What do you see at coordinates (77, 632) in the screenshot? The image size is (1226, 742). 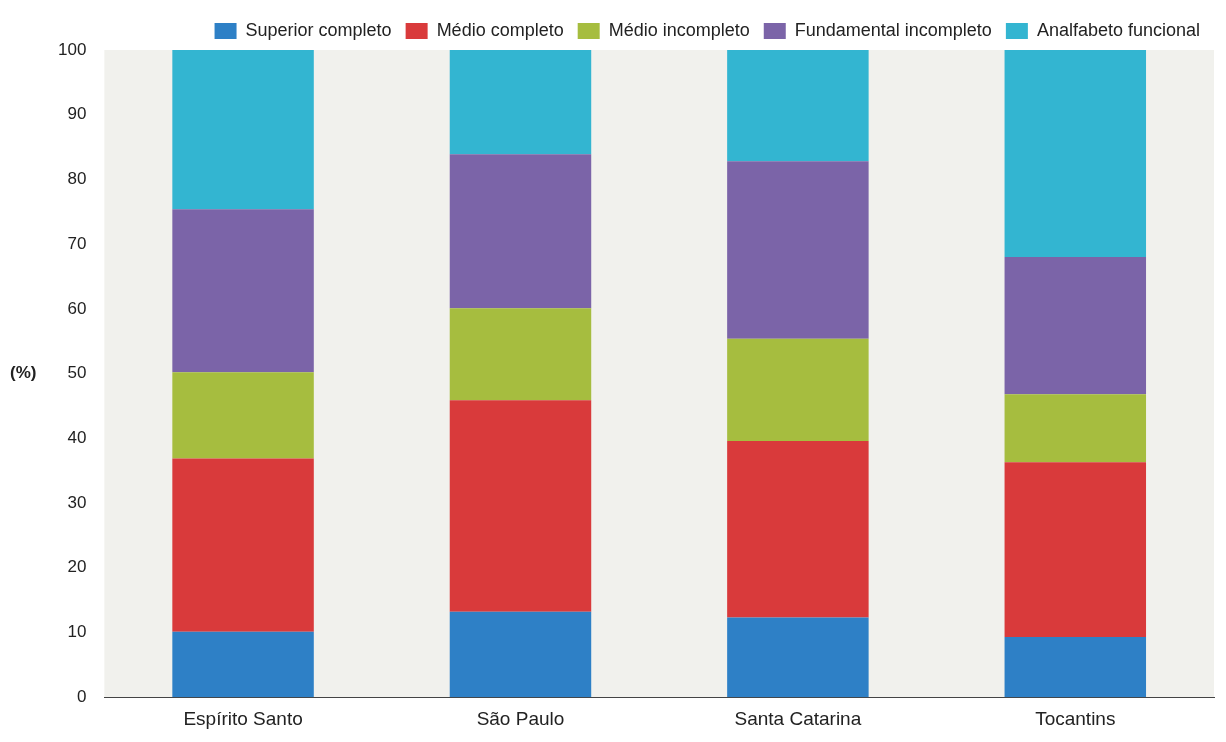 I see `y-tick-label: 10` at bounding box center [77, 632].